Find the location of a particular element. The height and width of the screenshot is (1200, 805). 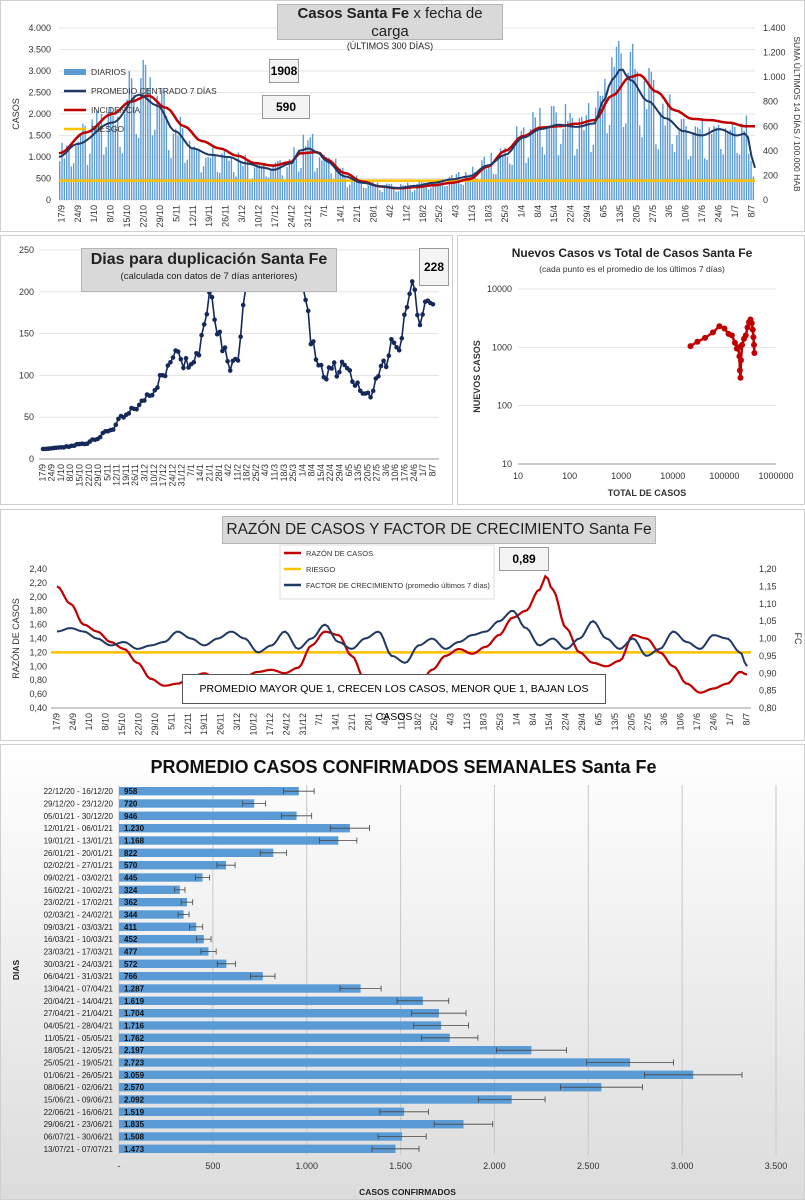

y-tick-label: 1.500 is located at coordinates (39, 136).